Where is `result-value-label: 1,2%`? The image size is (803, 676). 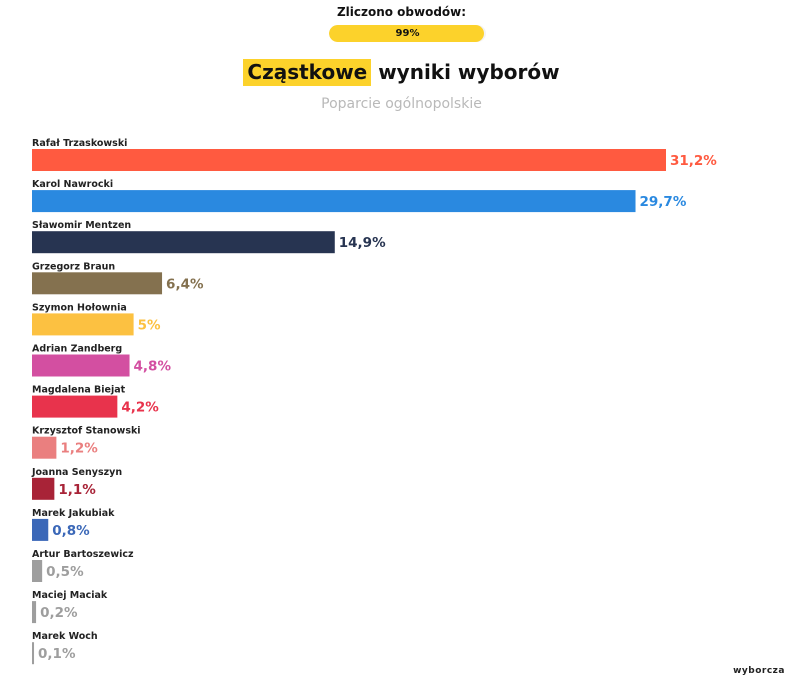 result-value-label: 1,2% is located at coordinates (79, 449).